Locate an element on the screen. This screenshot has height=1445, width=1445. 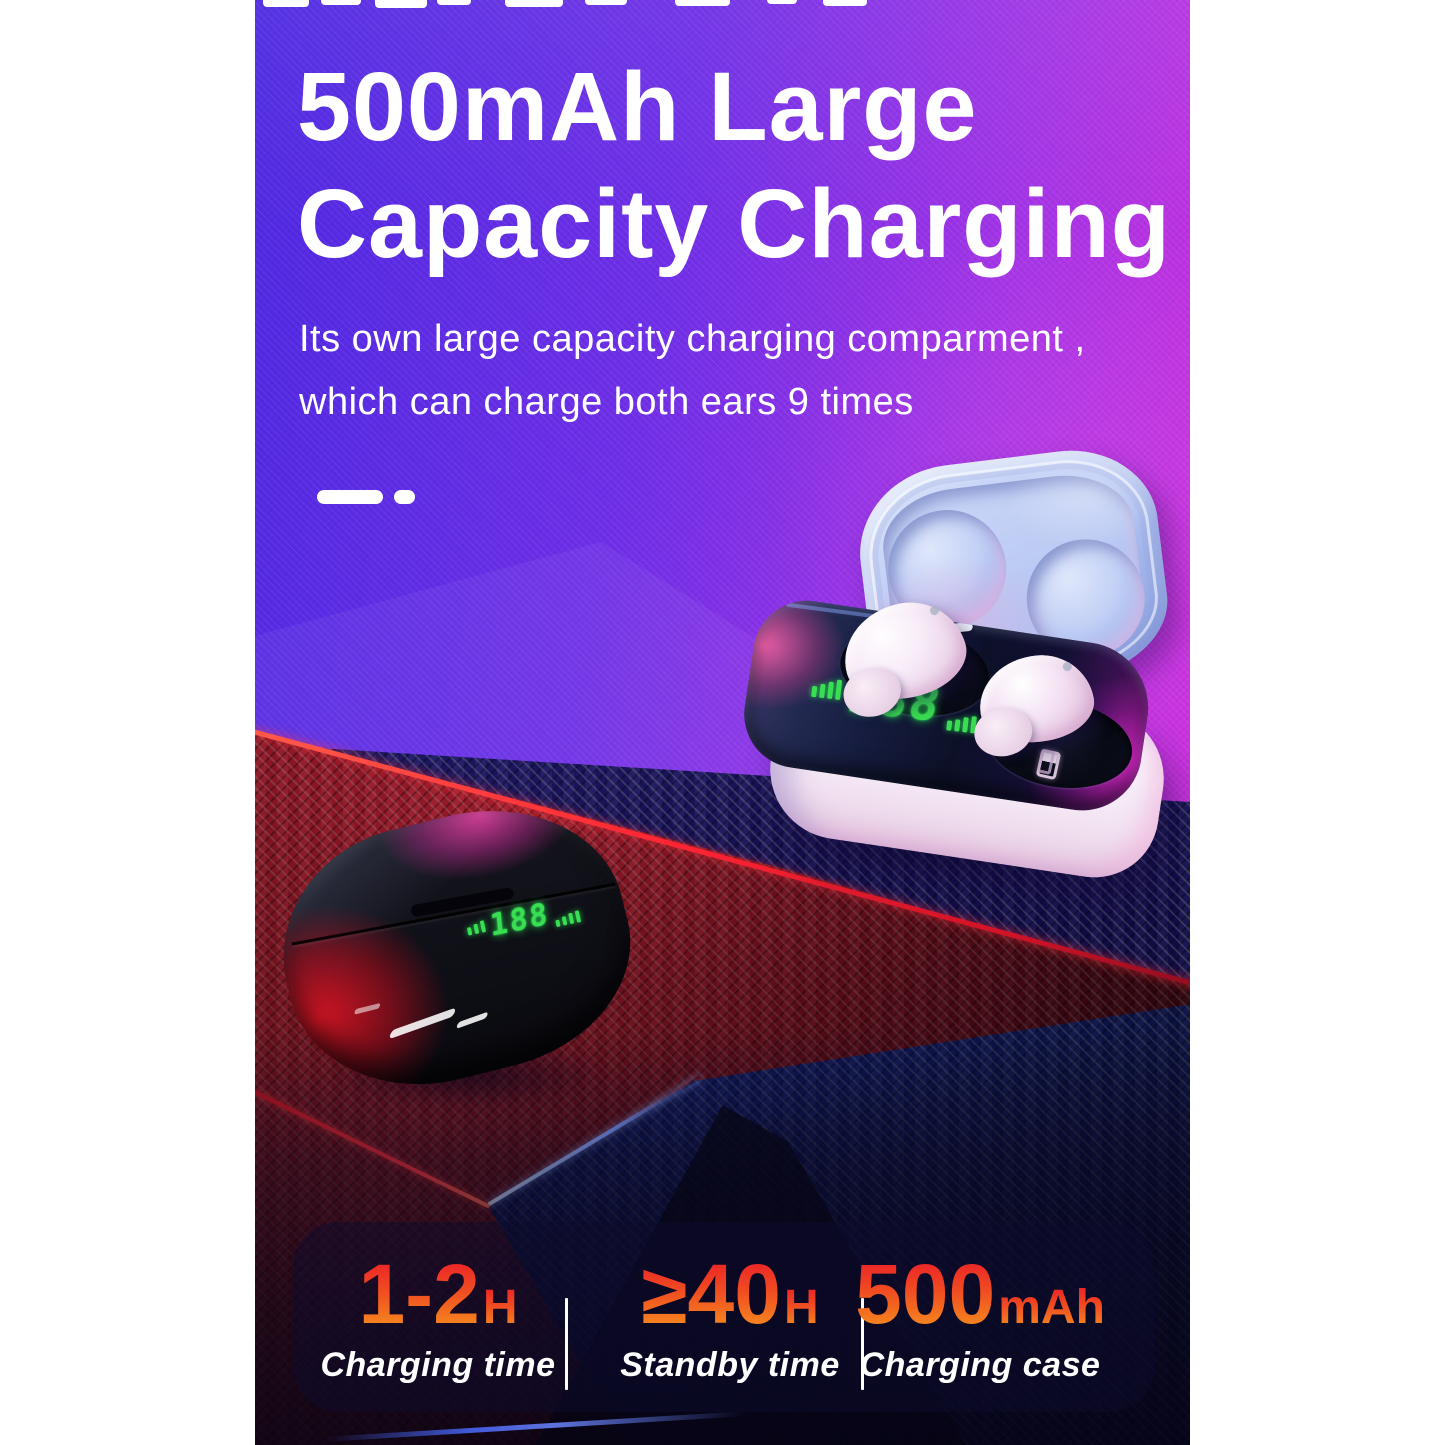
dash-bar is located at coordinates (350, 497).